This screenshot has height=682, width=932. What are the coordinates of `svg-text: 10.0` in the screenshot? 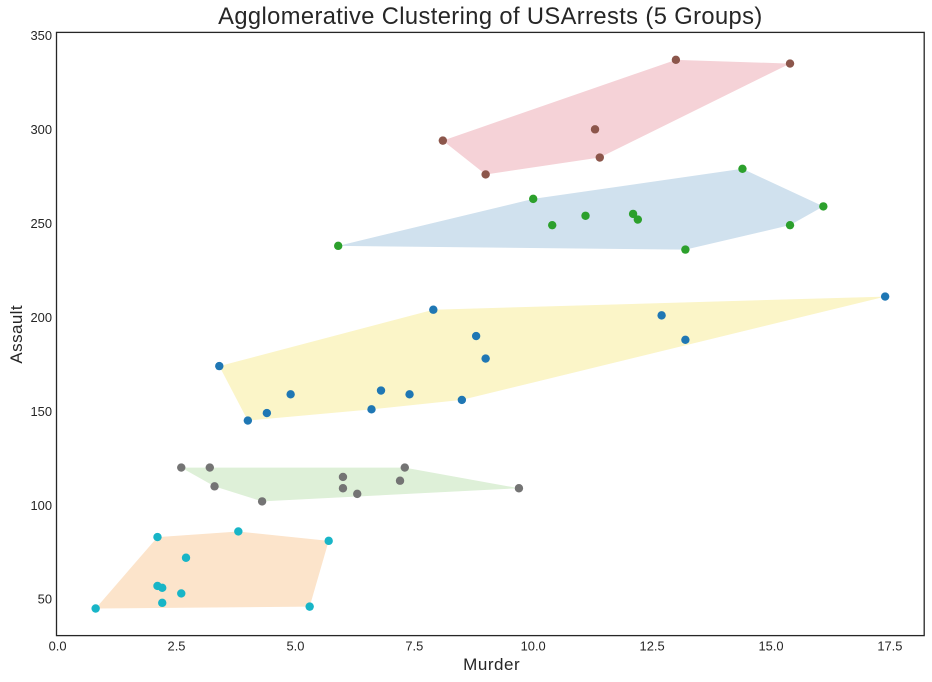 It's located at (533, 645).